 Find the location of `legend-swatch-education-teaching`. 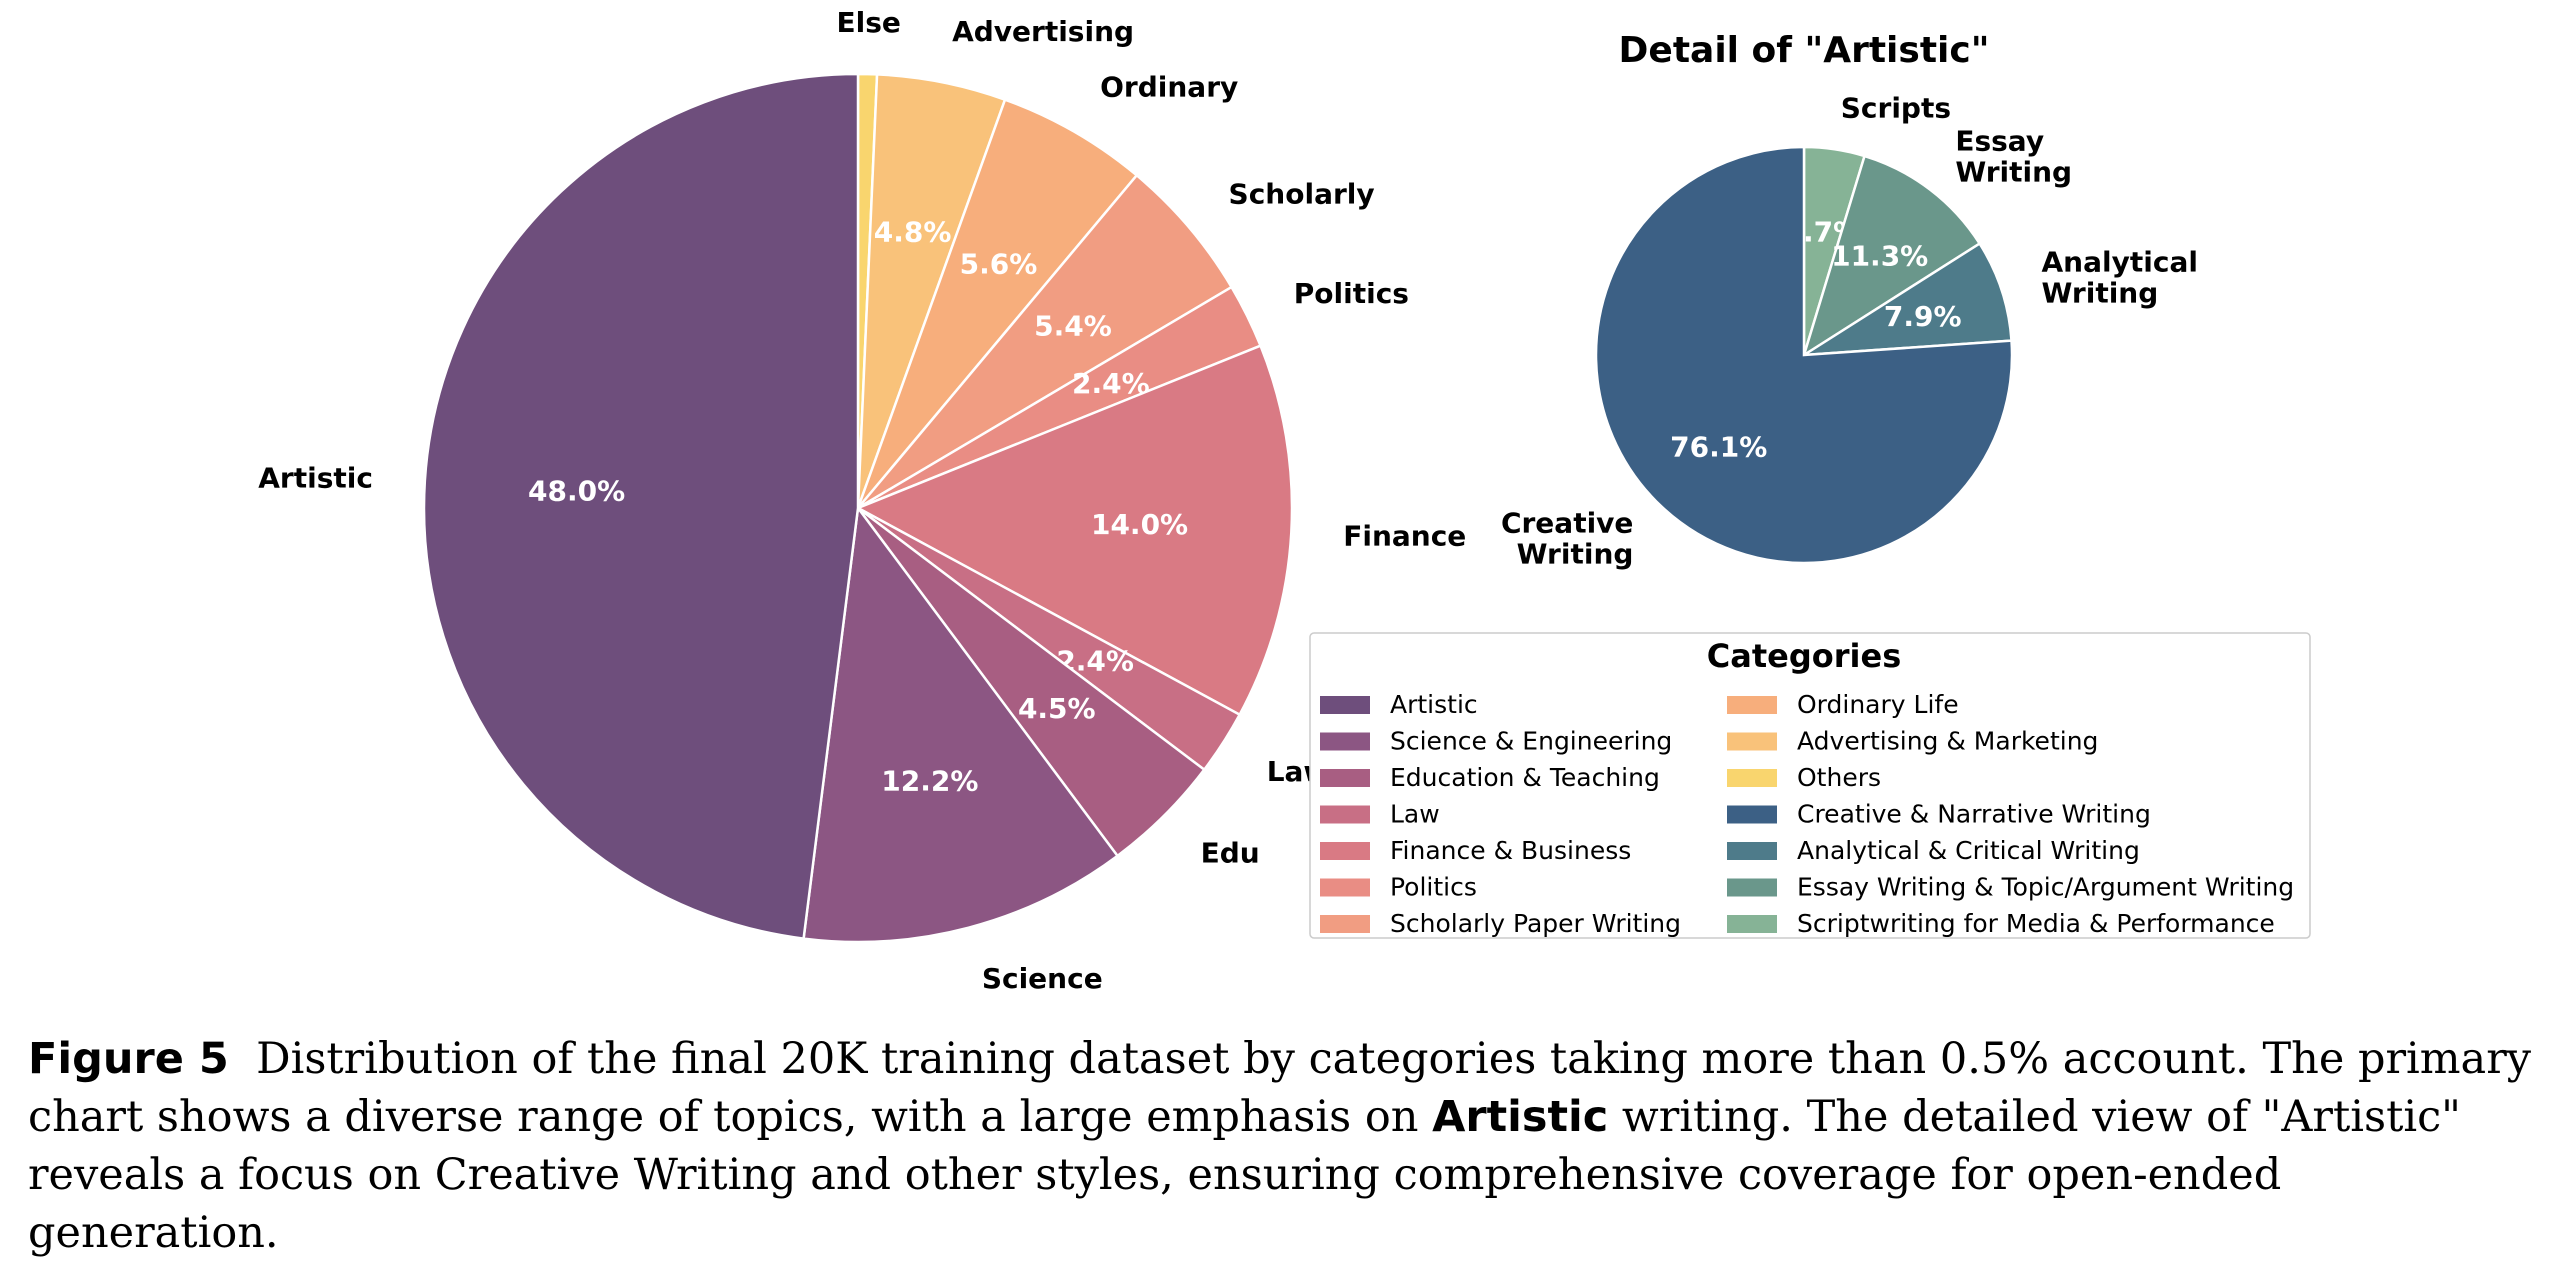

legend-swatch-education-teaching is located at coordinates (1345, 778).